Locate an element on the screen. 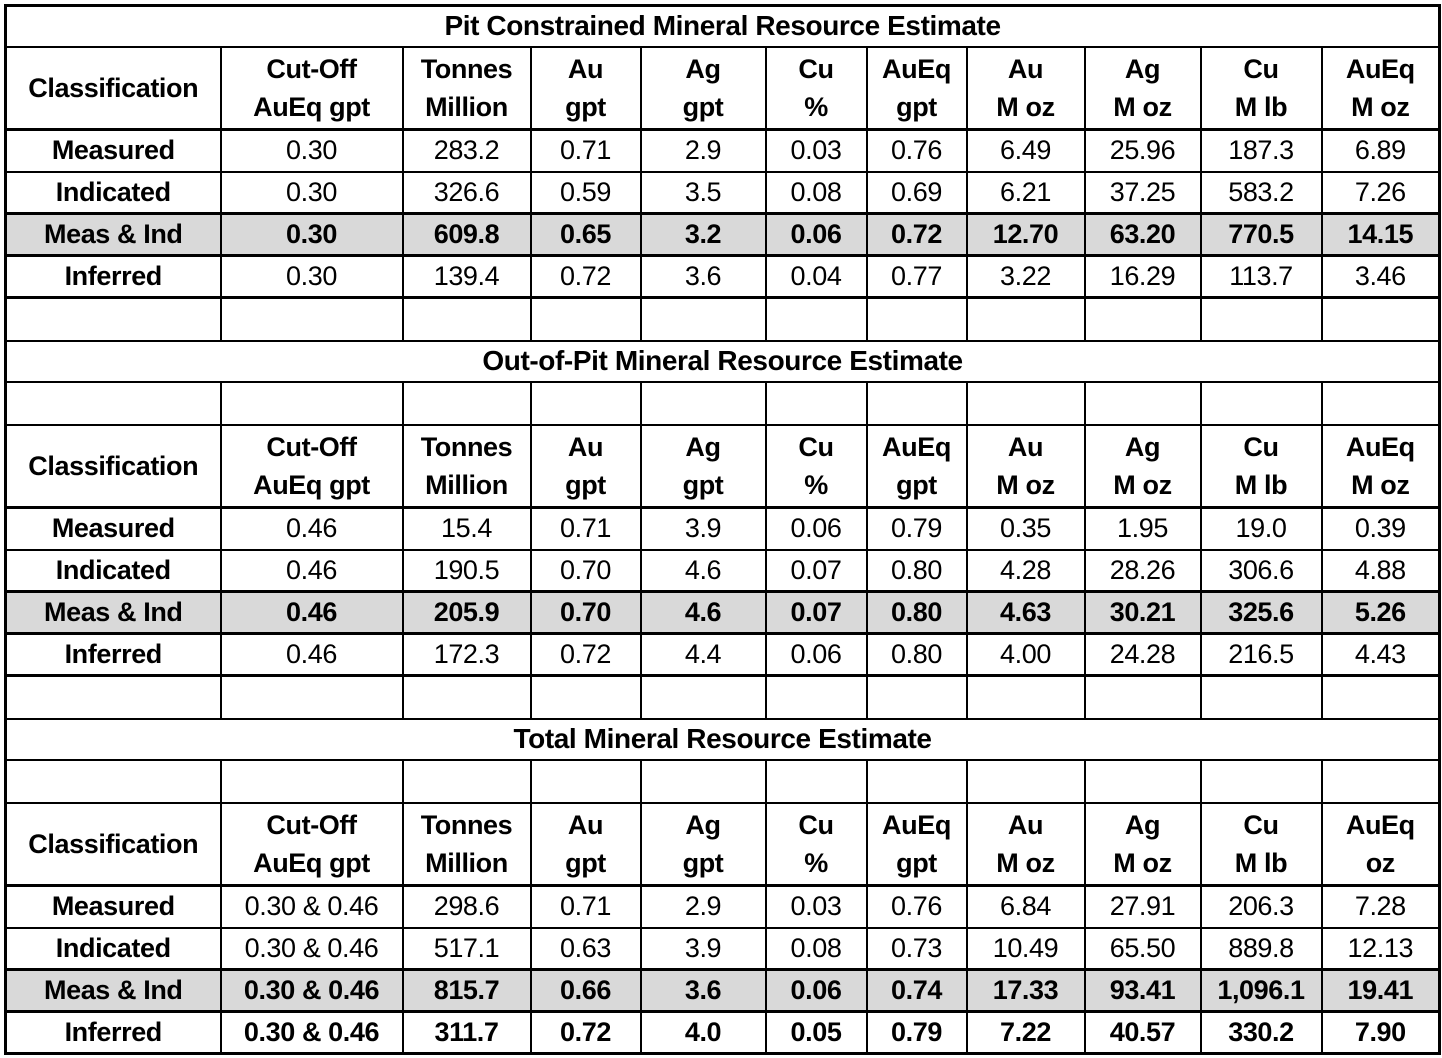 This screenshot has width=1442, height=1058. data-cell: 10.49 is located at coordinates (1025, 948).